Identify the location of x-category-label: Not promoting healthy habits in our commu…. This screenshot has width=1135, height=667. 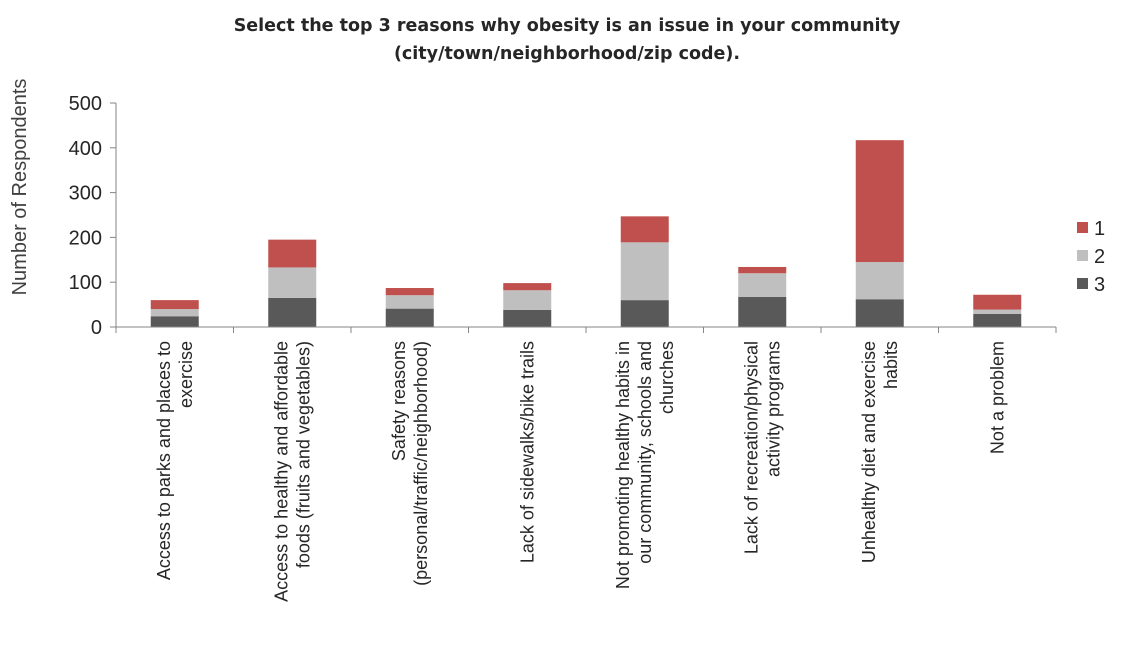
(645, 465).